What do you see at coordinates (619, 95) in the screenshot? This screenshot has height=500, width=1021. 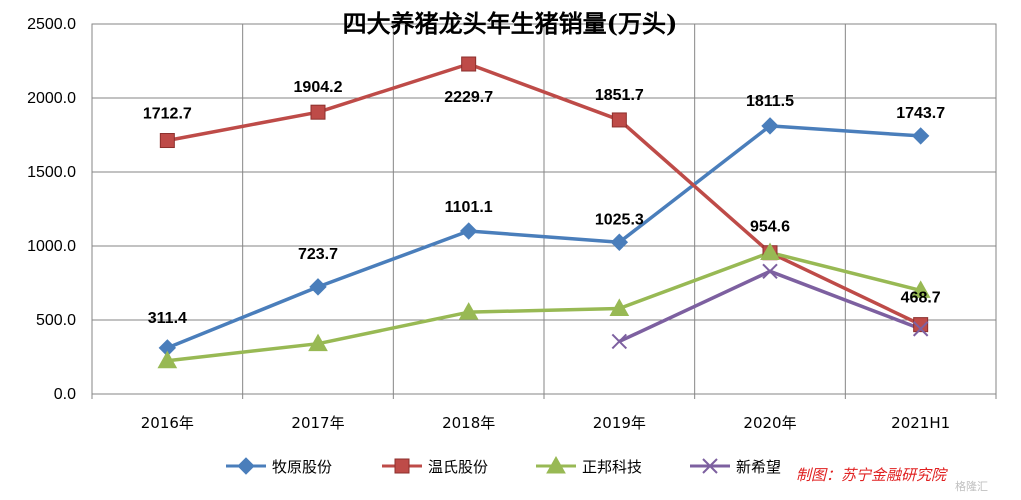 I see `data-label: 1851.7` at bounding box center [619, 95].